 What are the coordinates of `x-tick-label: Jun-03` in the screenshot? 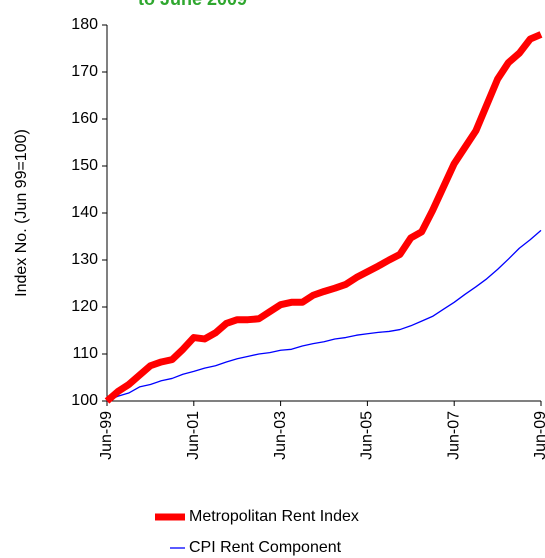 It's located at (280, 435).